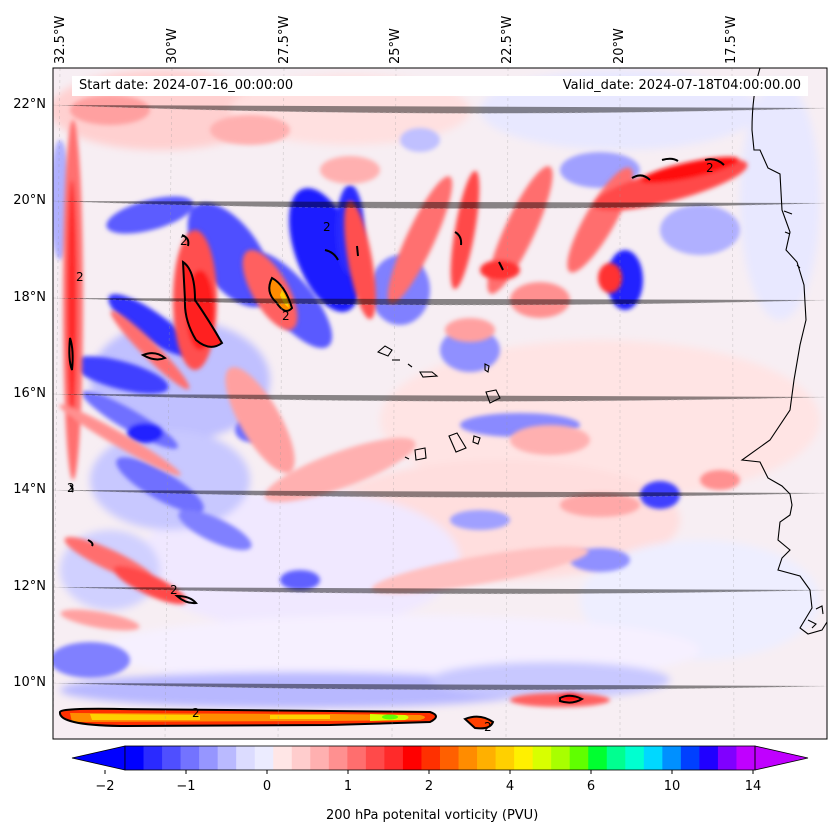 The image size is (837, 836). What do you see at coordinates (186, 85) in the screenshot?
I see `start-date-label: Start date: 2024-07-16_00:00:00` at bounding box center [186, 85].